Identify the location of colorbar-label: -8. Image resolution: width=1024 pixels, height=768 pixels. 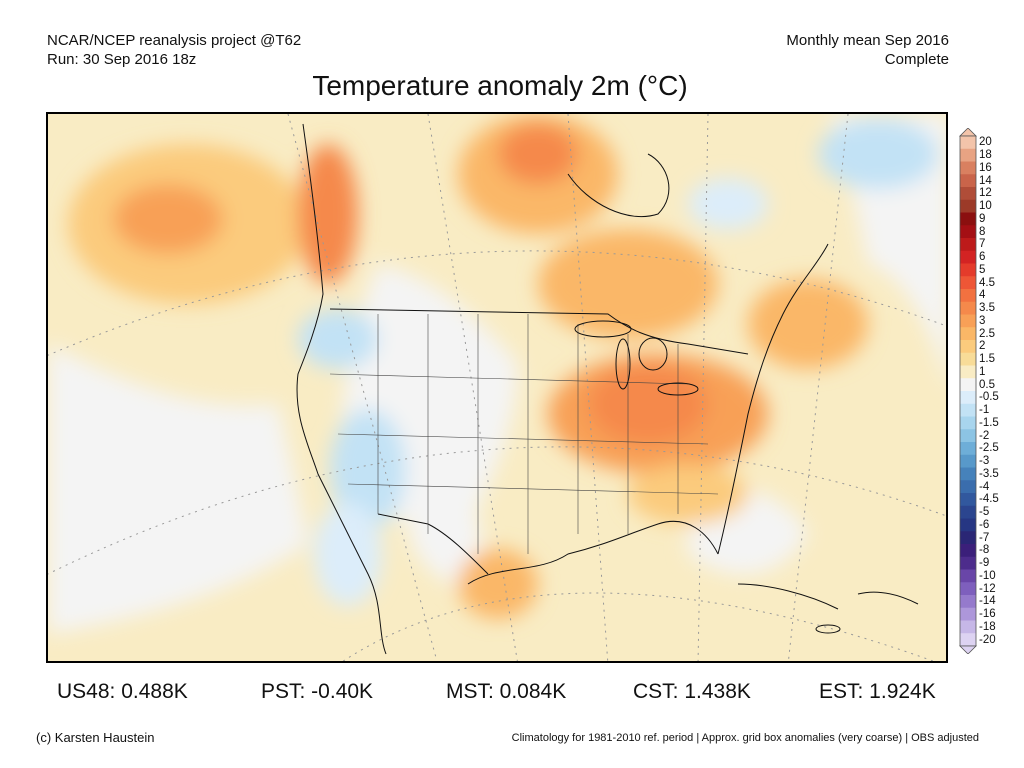
(984, 550).